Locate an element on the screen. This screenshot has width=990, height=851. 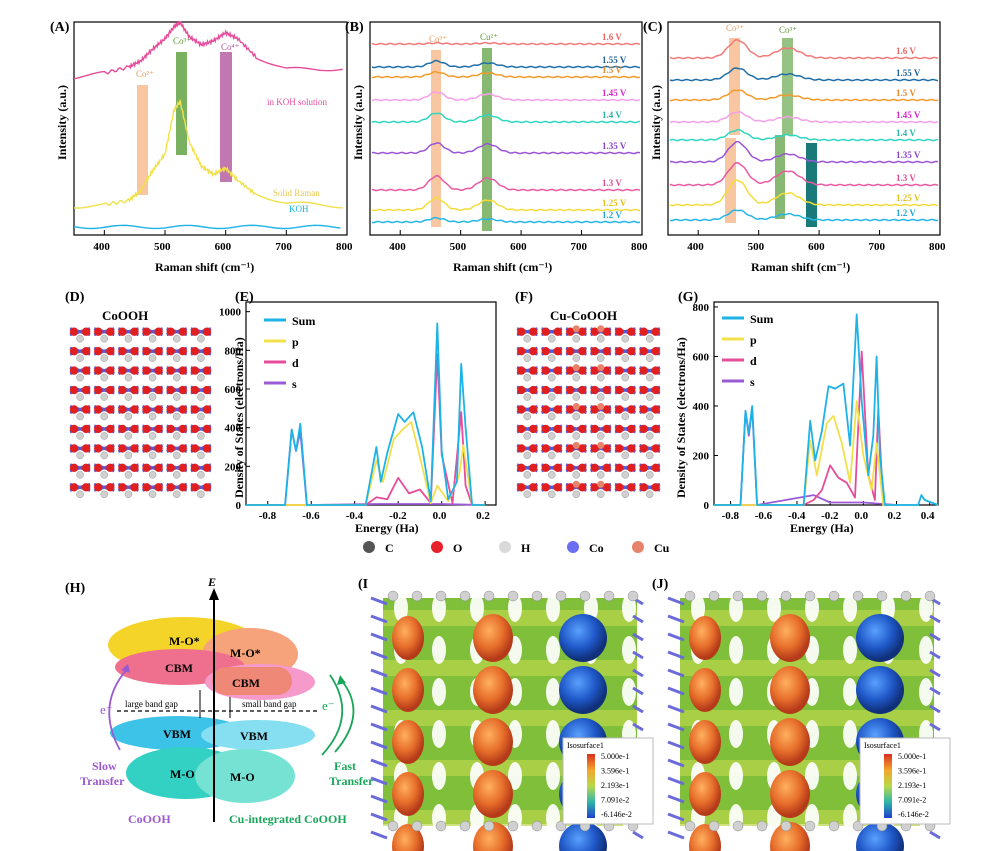
dos-ytick-label: 600 is located at coordinates (701, 357).